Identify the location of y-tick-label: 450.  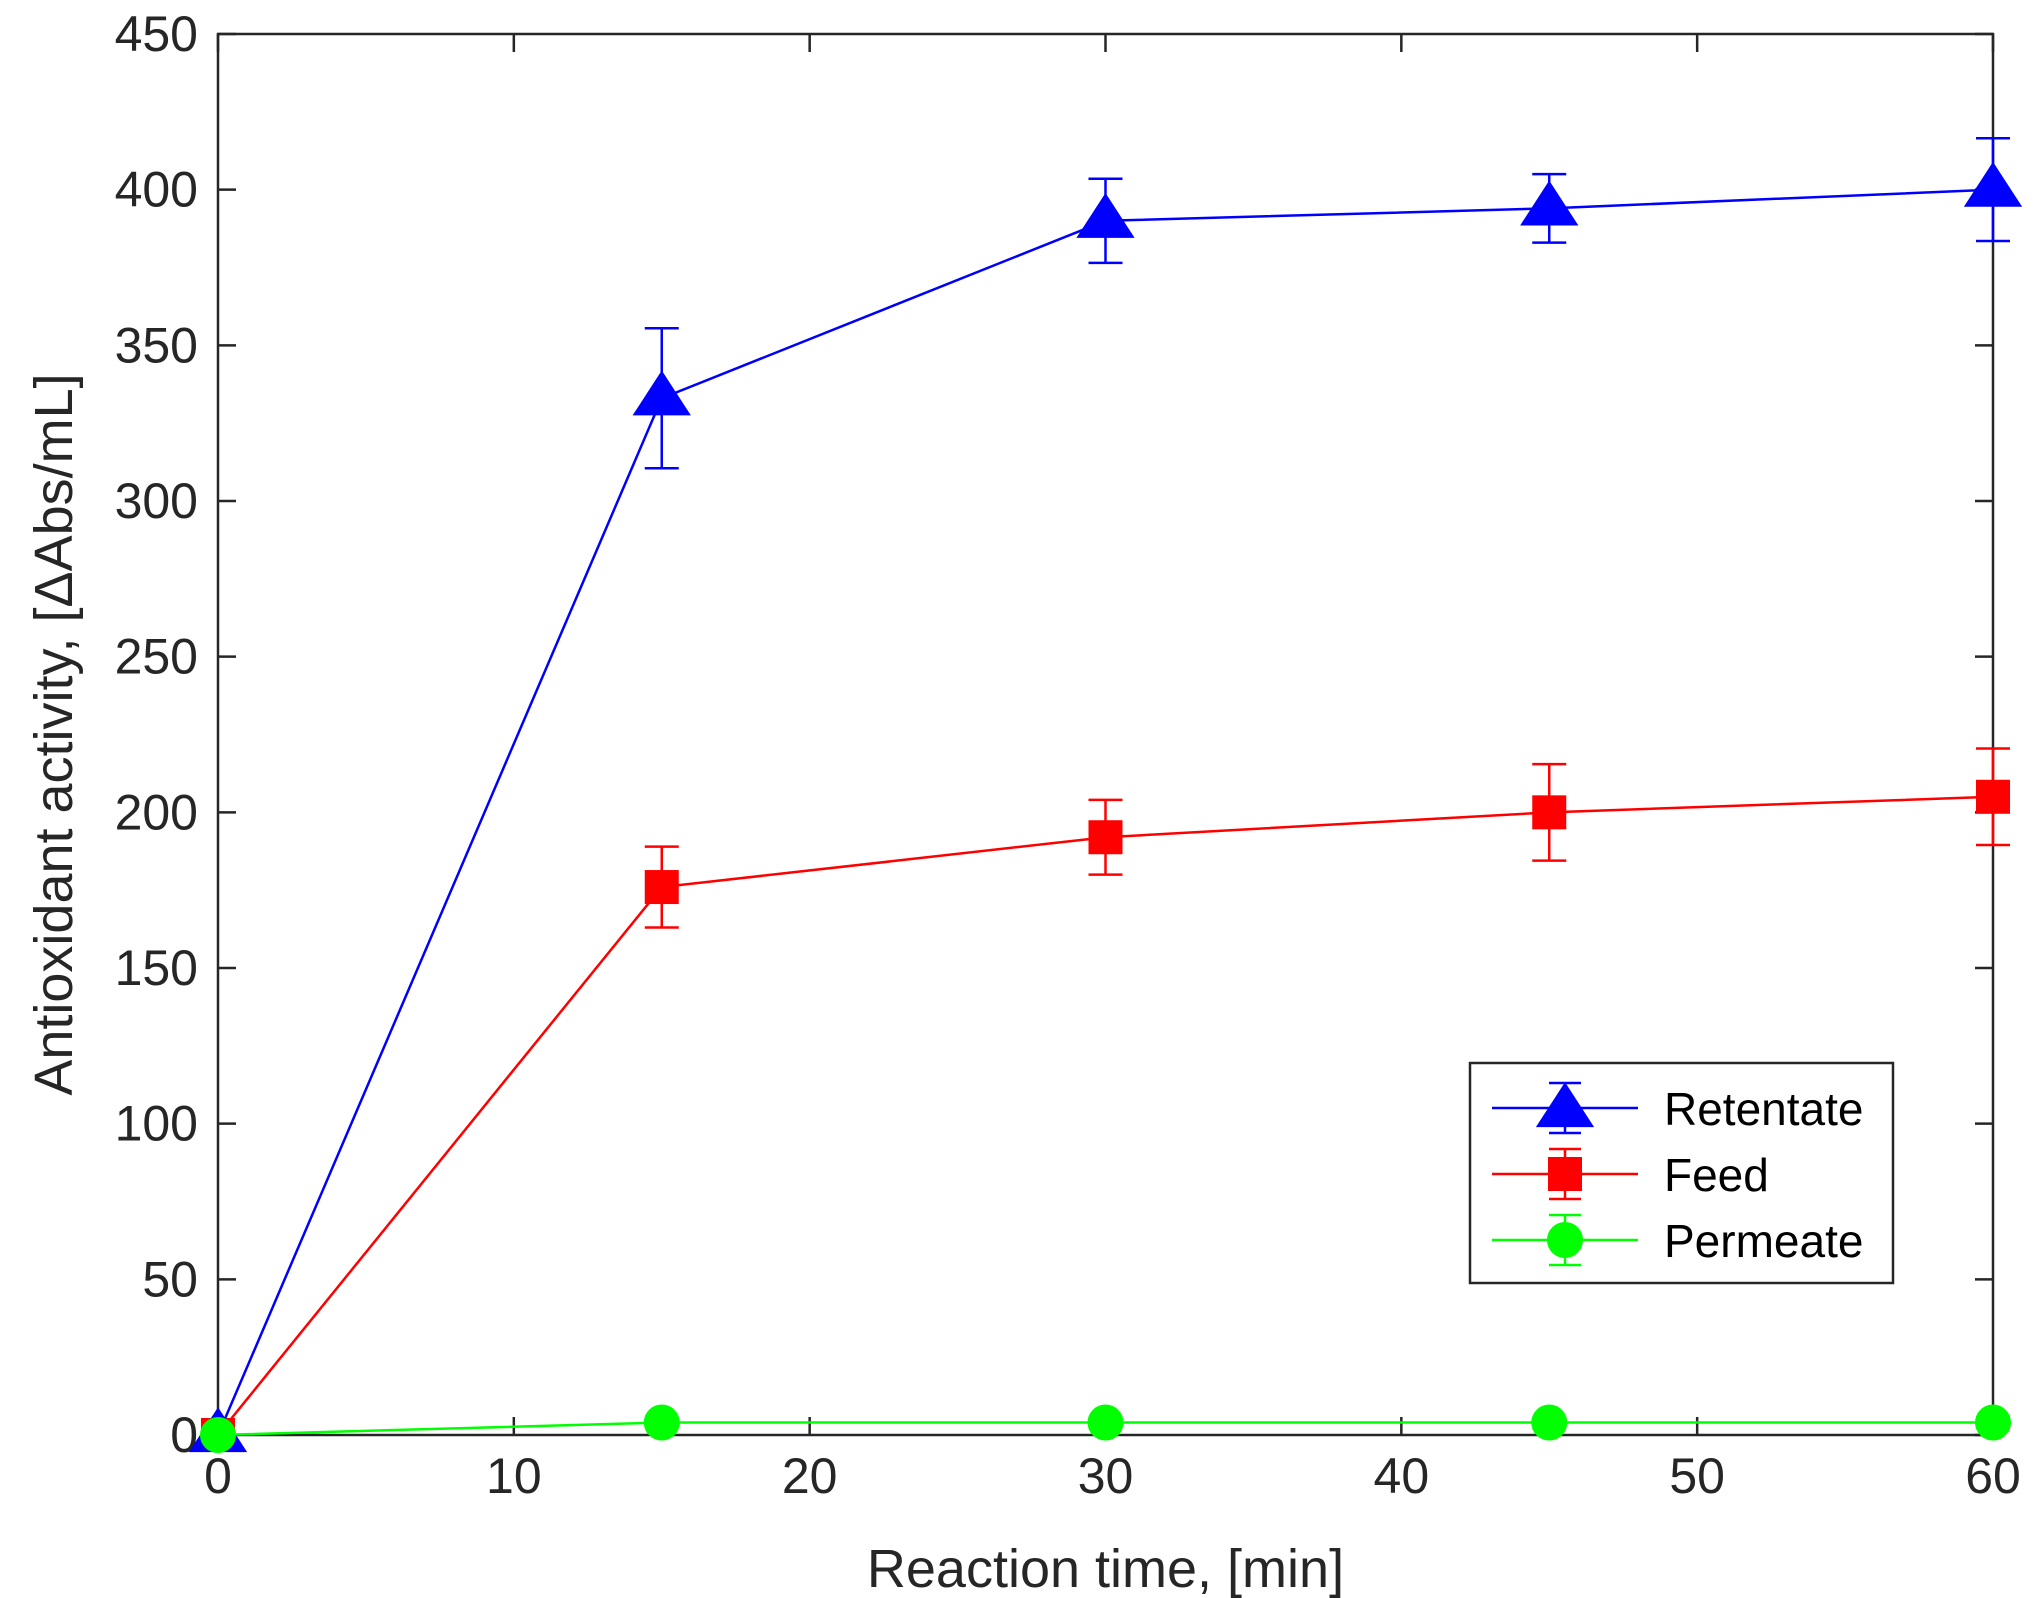
(156, 34).